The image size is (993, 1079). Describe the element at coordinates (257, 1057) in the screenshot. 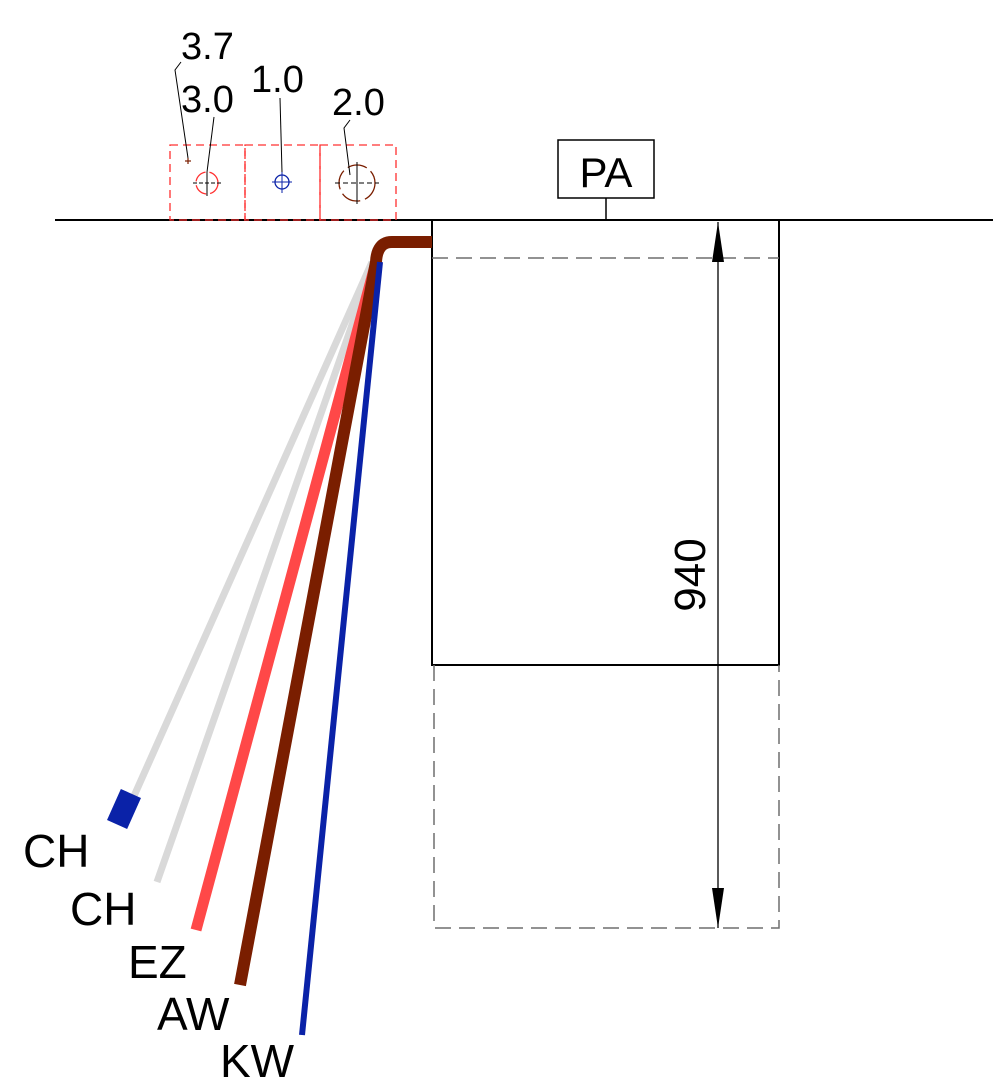

I see `pipe-label-kw: KW` at that location.